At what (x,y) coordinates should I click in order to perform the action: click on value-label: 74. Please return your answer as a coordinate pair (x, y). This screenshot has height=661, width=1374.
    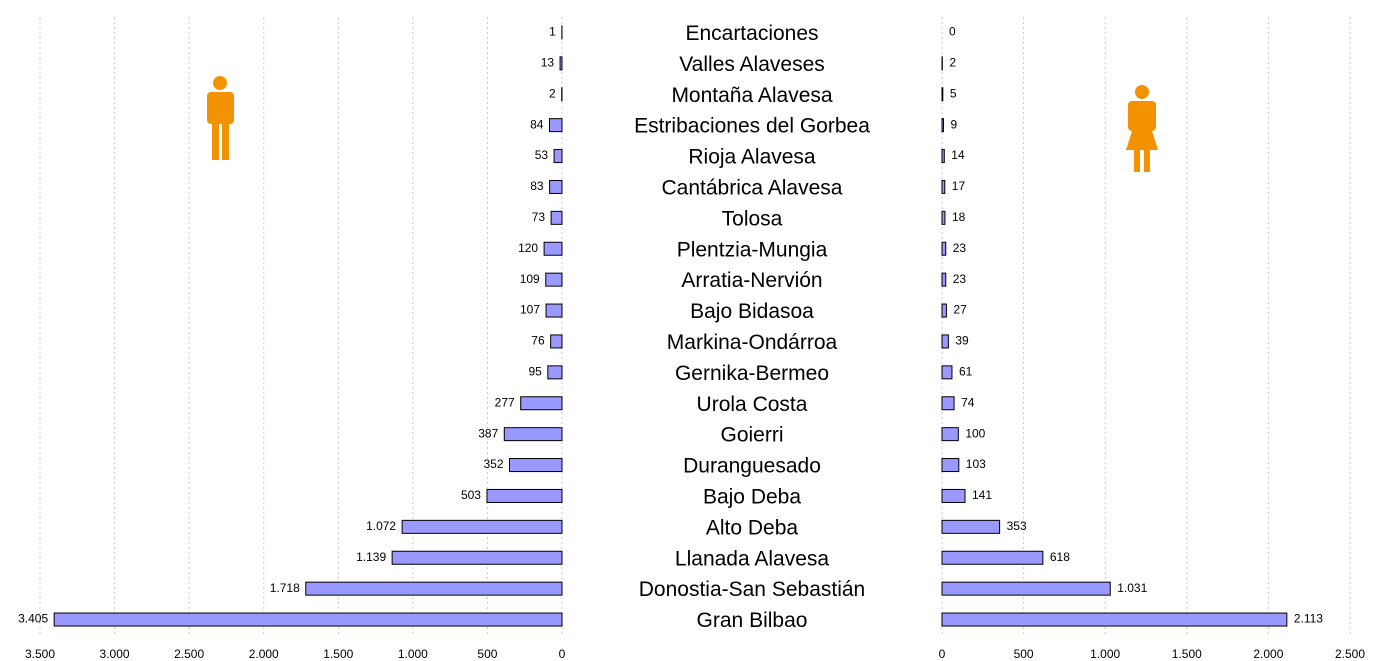
    Looking at the image, I should click on (968, 402).